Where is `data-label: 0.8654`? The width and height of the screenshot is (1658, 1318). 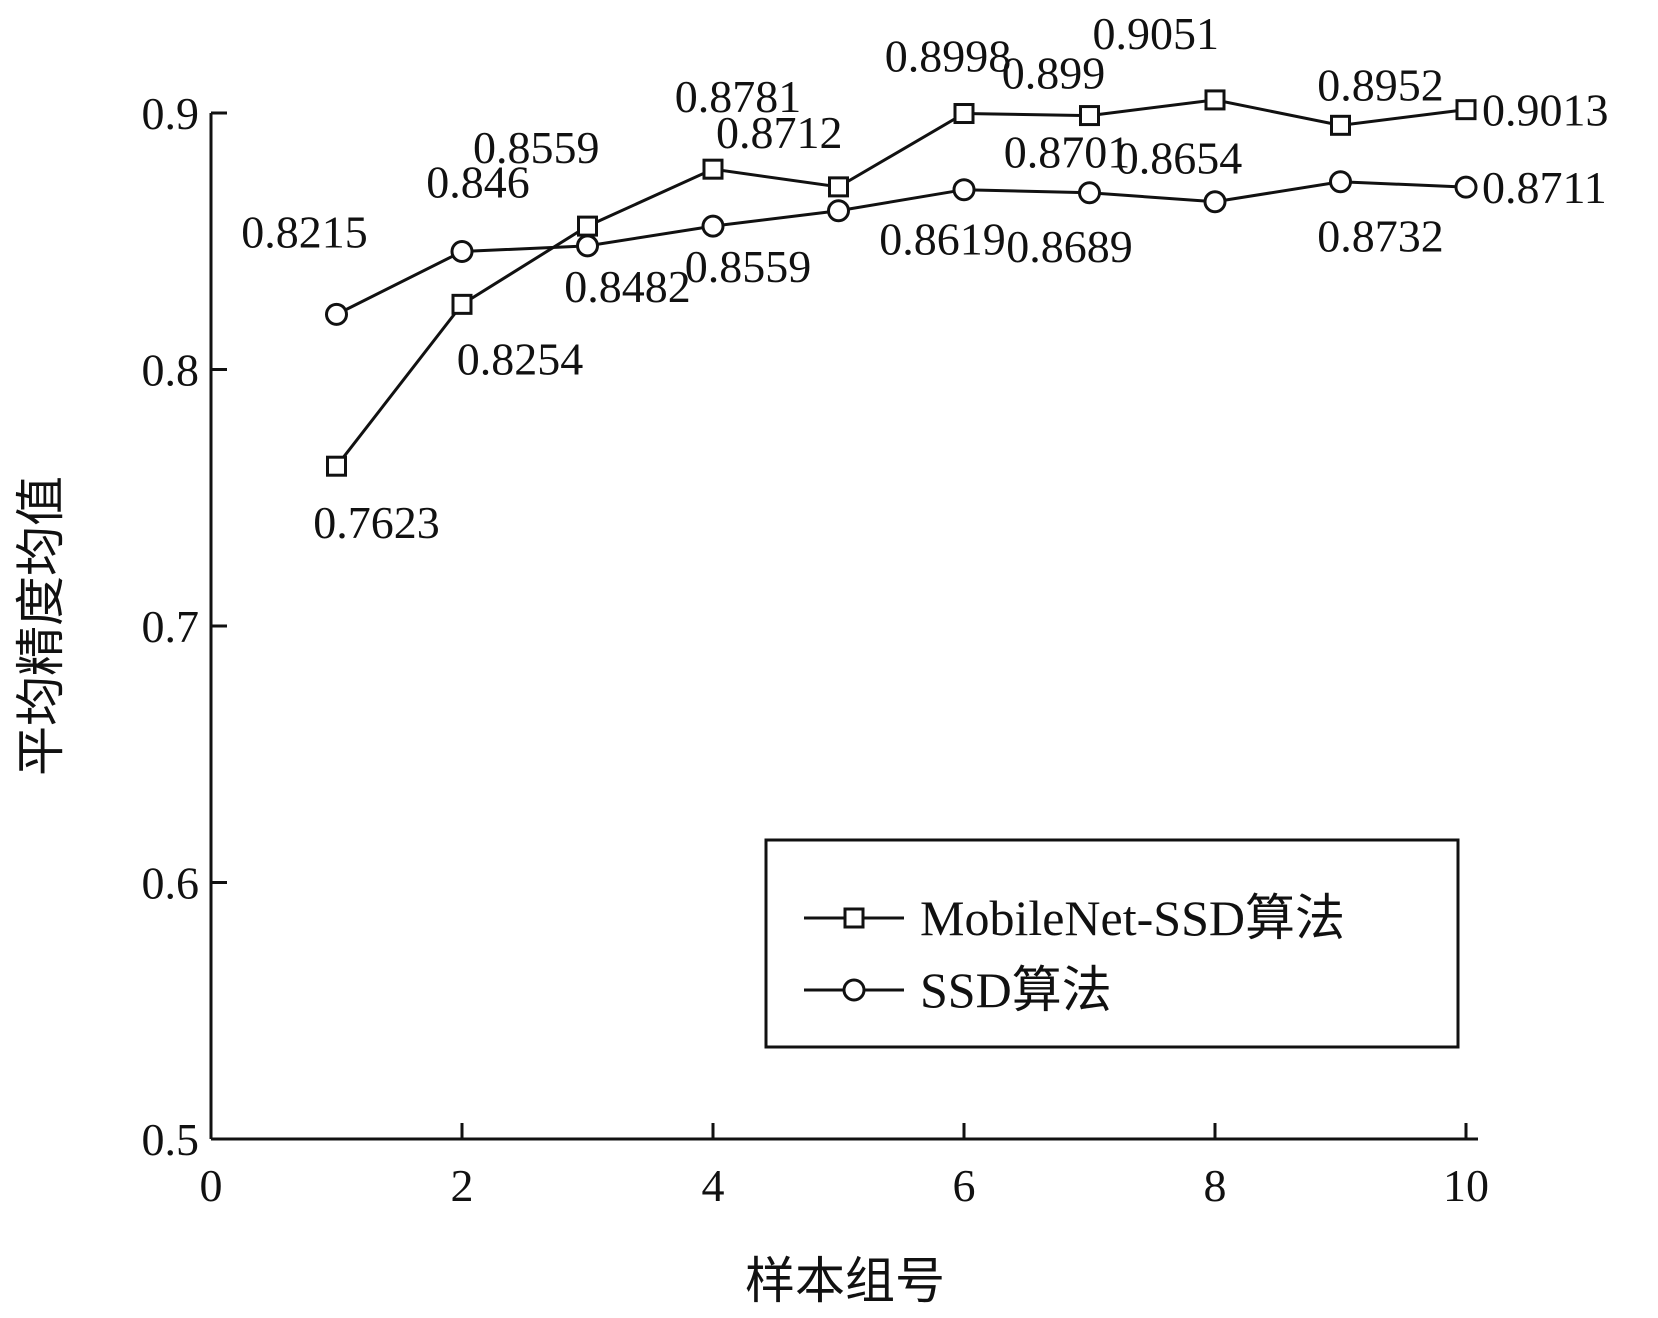 data-label: 0.8654 is located at coordinates (1179, 158).